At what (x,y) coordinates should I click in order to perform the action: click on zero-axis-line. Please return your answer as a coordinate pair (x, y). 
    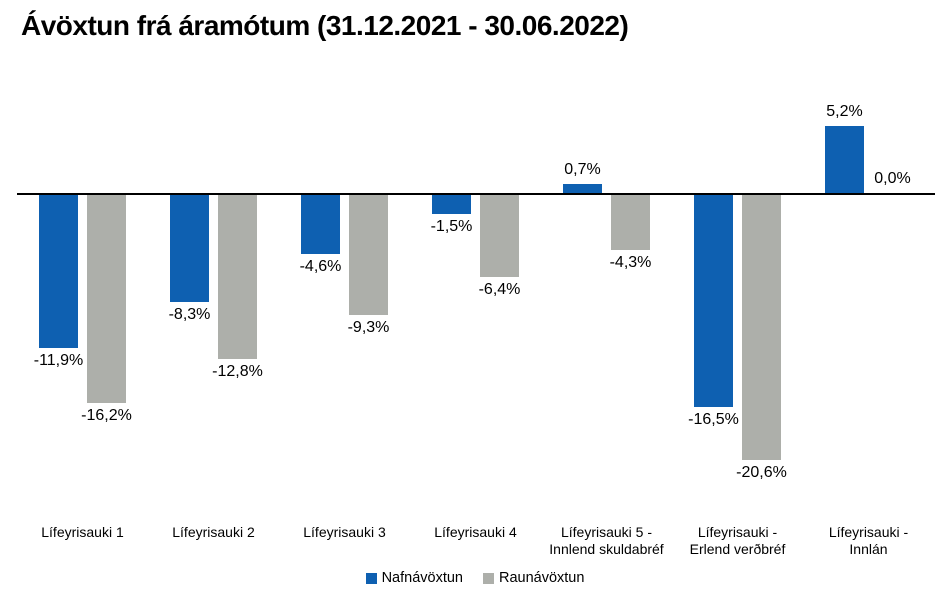
    Looking at the image, I should click on (476, 194).